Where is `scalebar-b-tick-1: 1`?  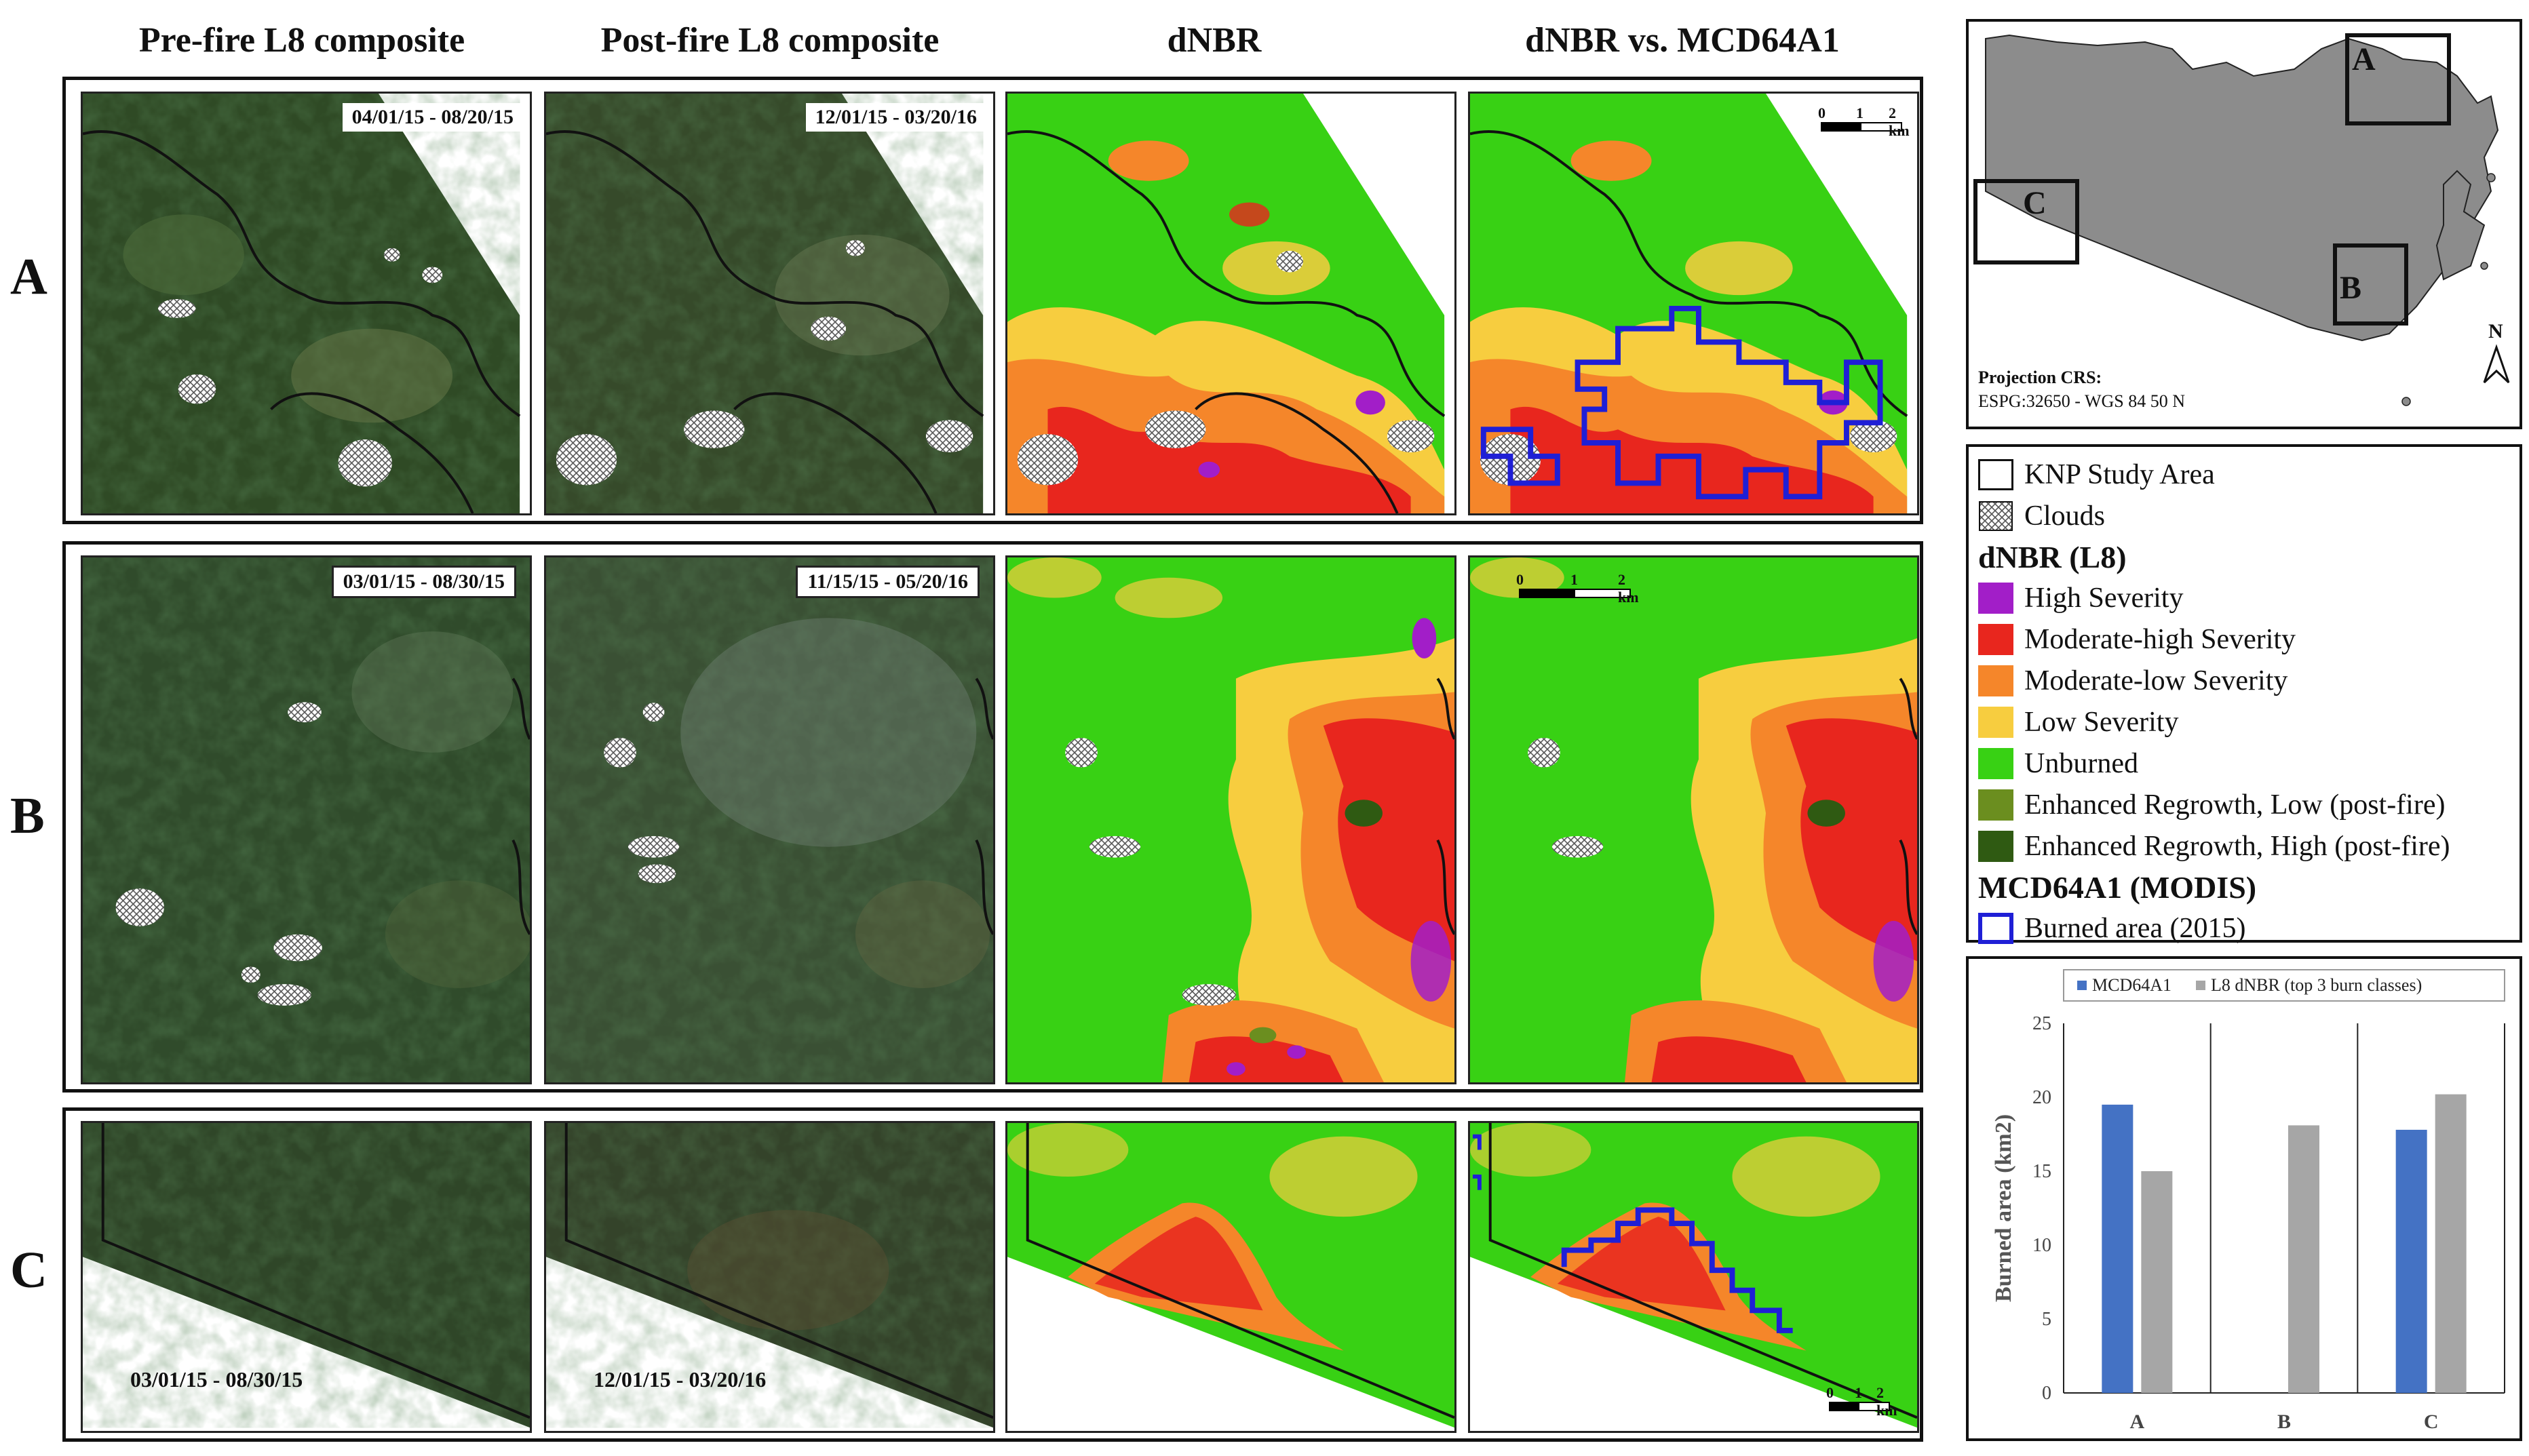
scalebar-b-tick-1: 1 is located at coordinates (1574, 579).